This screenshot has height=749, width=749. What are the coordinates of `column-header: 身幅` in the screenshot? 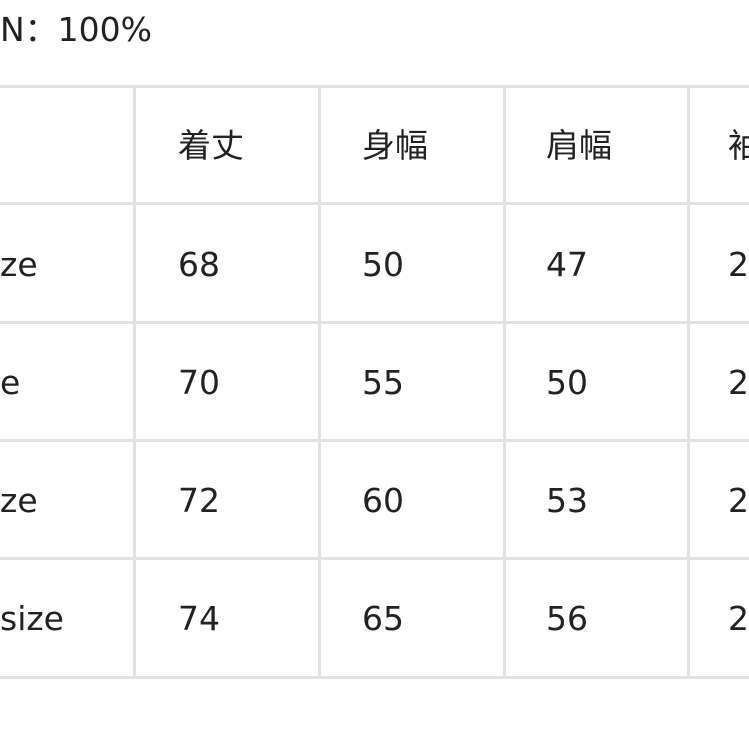 It's located at (395, 145).